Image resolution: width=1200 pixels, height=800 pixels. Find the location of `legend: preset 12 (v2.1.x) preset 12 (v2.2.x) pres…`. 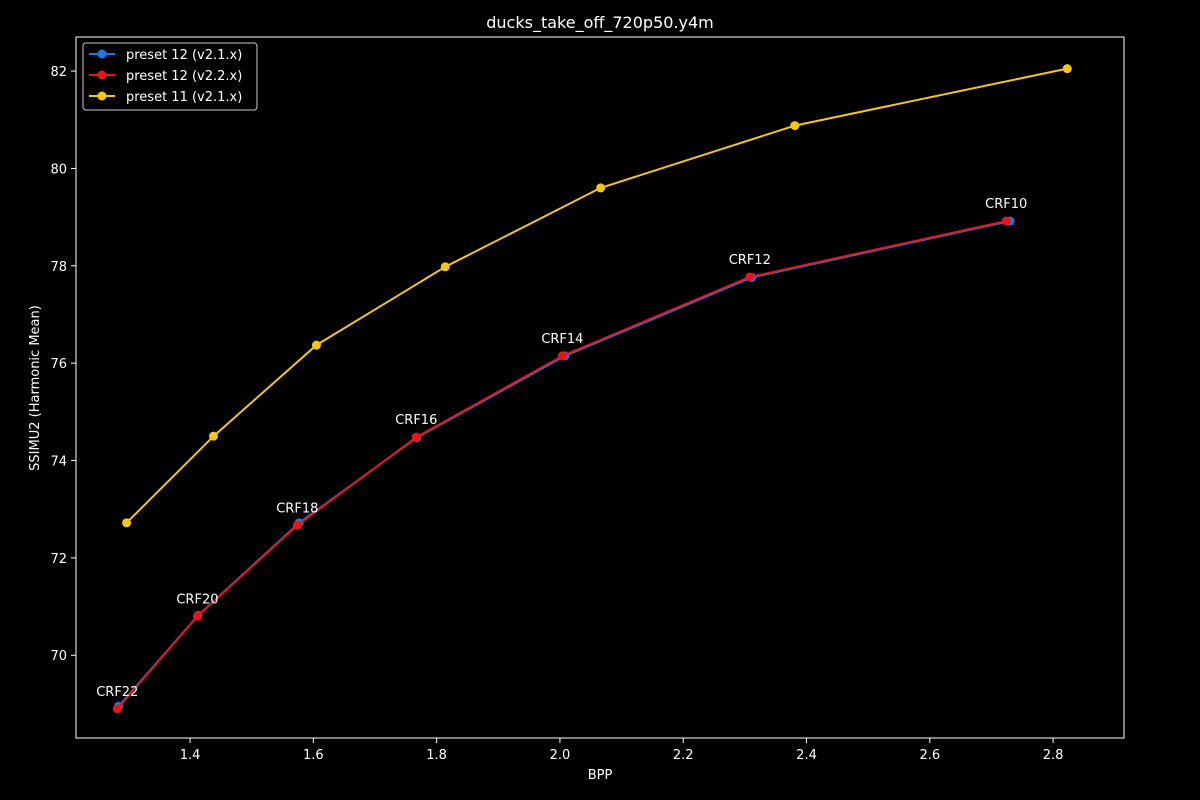

legend: preset 12 (v2.1.x) preset 12 (v2.2.x) pres… is located at coordinates (170, 76).